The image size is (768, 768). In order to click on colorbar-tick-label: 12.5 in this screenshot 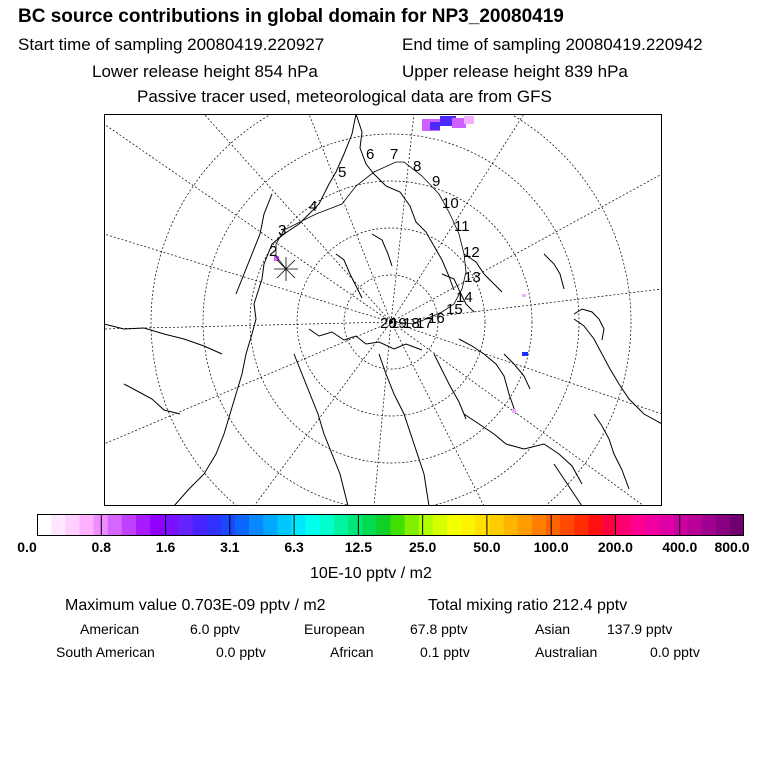, I will do `click(358, 547)`.